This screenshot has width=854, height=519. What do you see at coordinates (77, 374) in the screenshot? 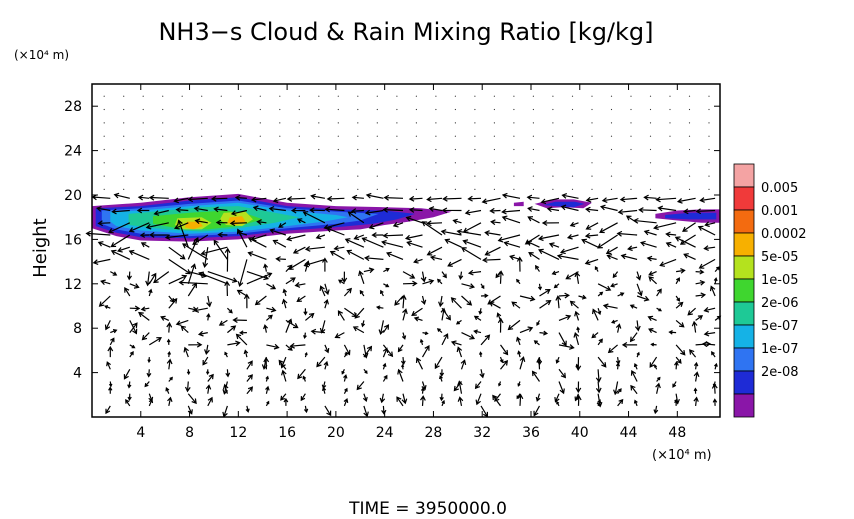
I see `y-tick-label: 4` at bounding box center [77, 374].